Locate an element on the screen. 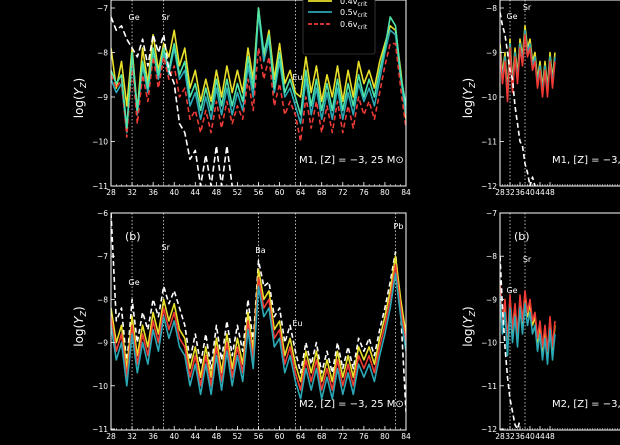 The height and width of the screenshot is (445, 620). y-axis-ticks: −12 −11 −10 −9 −8 −7 is located at coordinates (492, 321).